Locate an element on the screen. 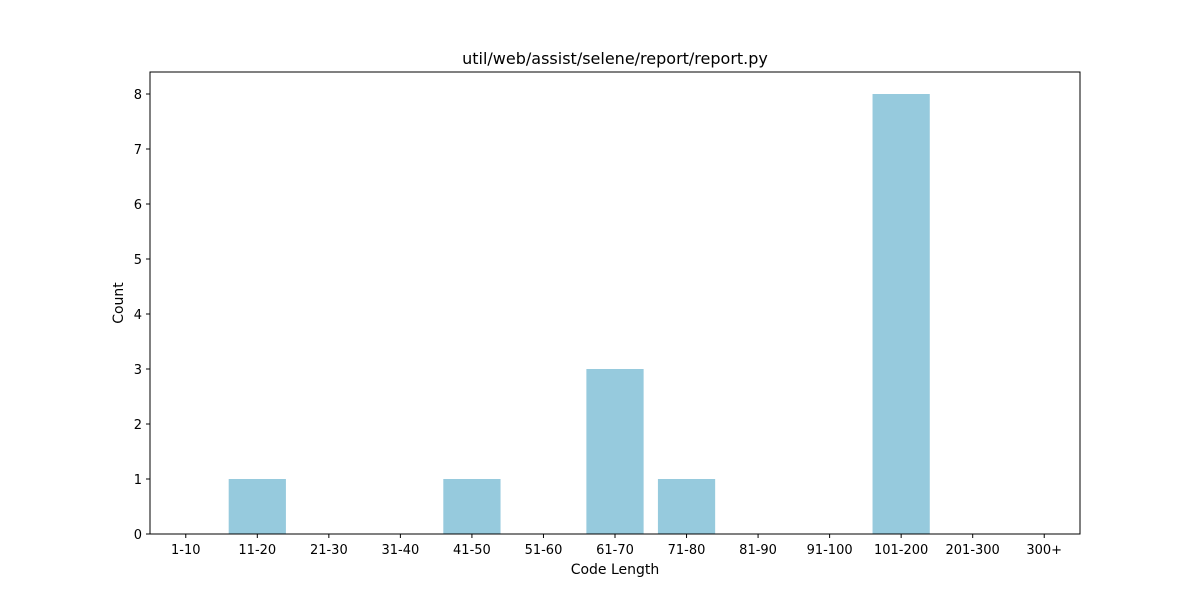 The height and width of the screenshot is (604, 1200). y-tick-label: 6 is located at coordinates (138, 205).